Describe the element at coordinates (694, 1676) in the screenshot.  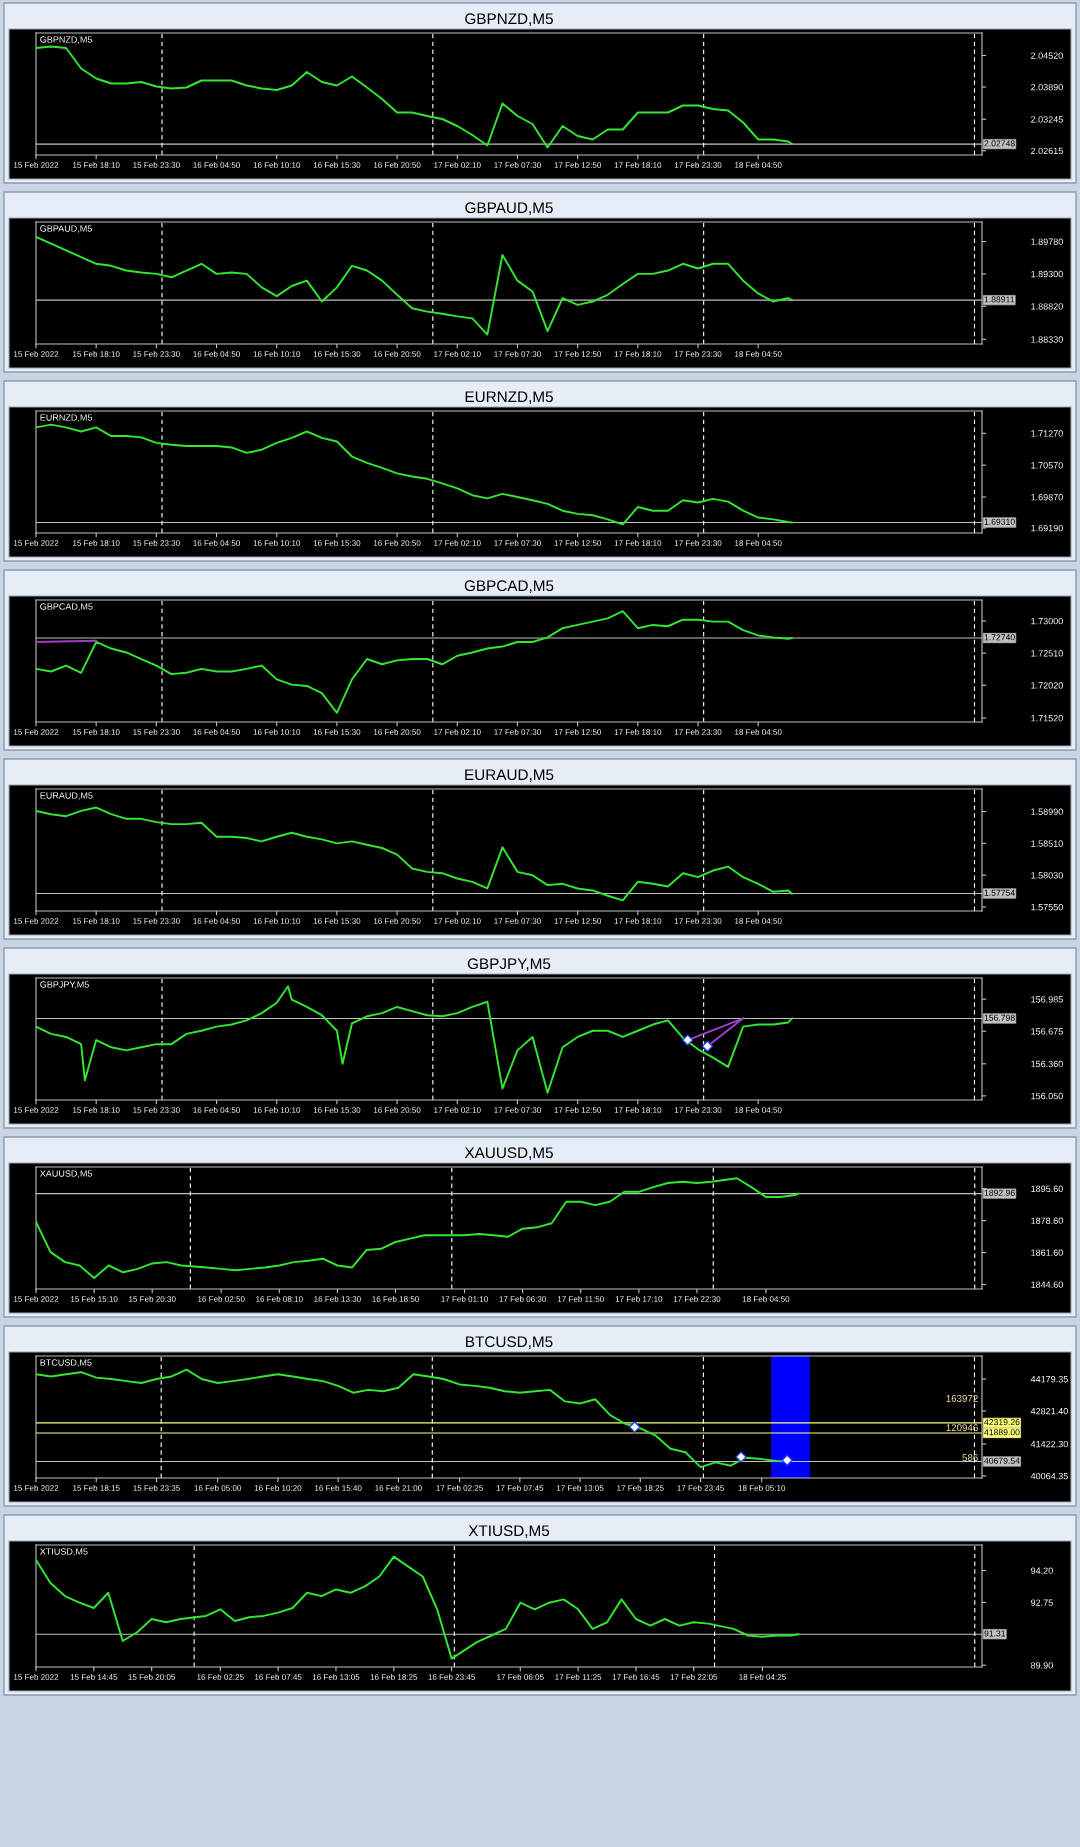
I see `x-tick-label: 17 Feb 22:05` at that location.